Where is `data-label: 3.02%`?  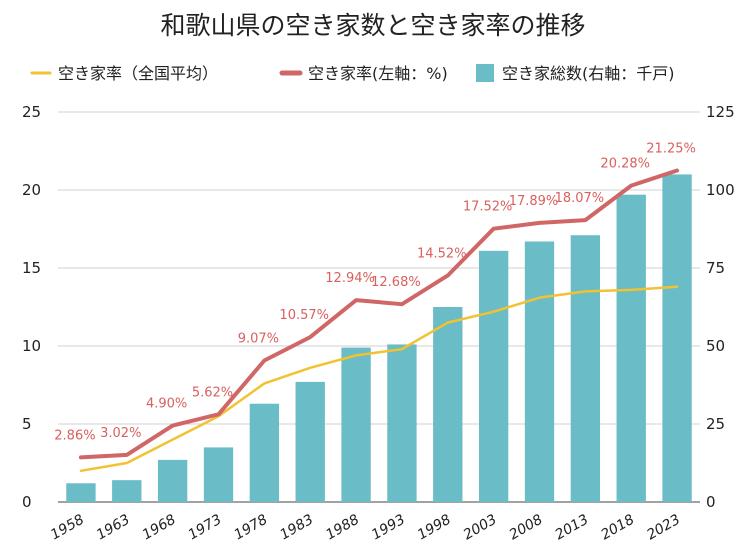 data-label: 3.02% is located at coordinates (120, 433).